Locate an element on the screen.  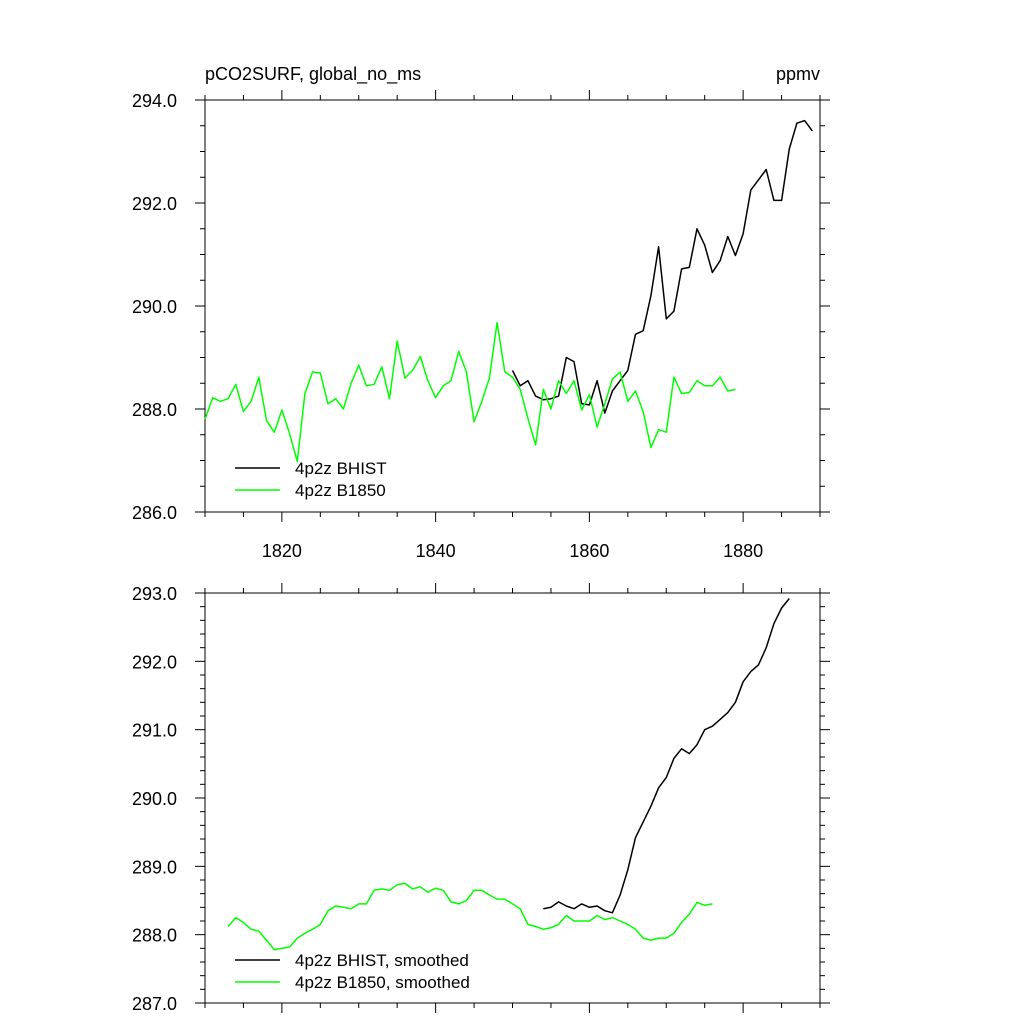
y-tick-label: 286.0 is located at coordinates (154, 513).